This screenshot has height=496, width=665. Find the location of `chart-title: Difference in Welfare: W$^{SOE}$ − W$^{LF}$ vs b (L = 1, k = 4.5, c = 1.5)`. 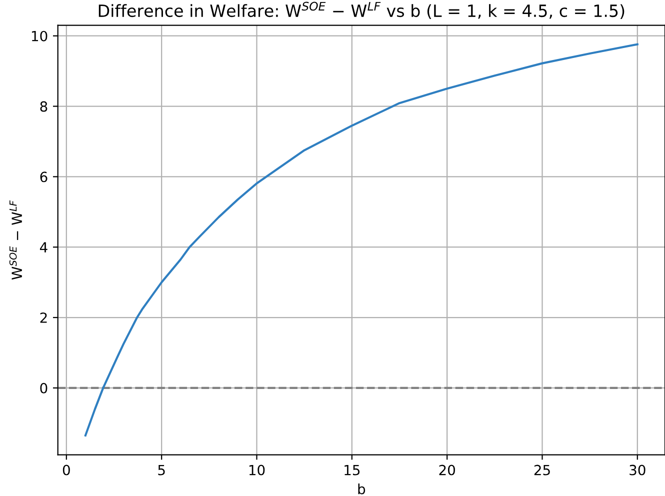

chart-title: Difference in Welfare: W$^{SOE}$ − W$^{LF}$ vs b (L = 1, k = 4.5, c = 1.5) is located at coordinates (361, 11).